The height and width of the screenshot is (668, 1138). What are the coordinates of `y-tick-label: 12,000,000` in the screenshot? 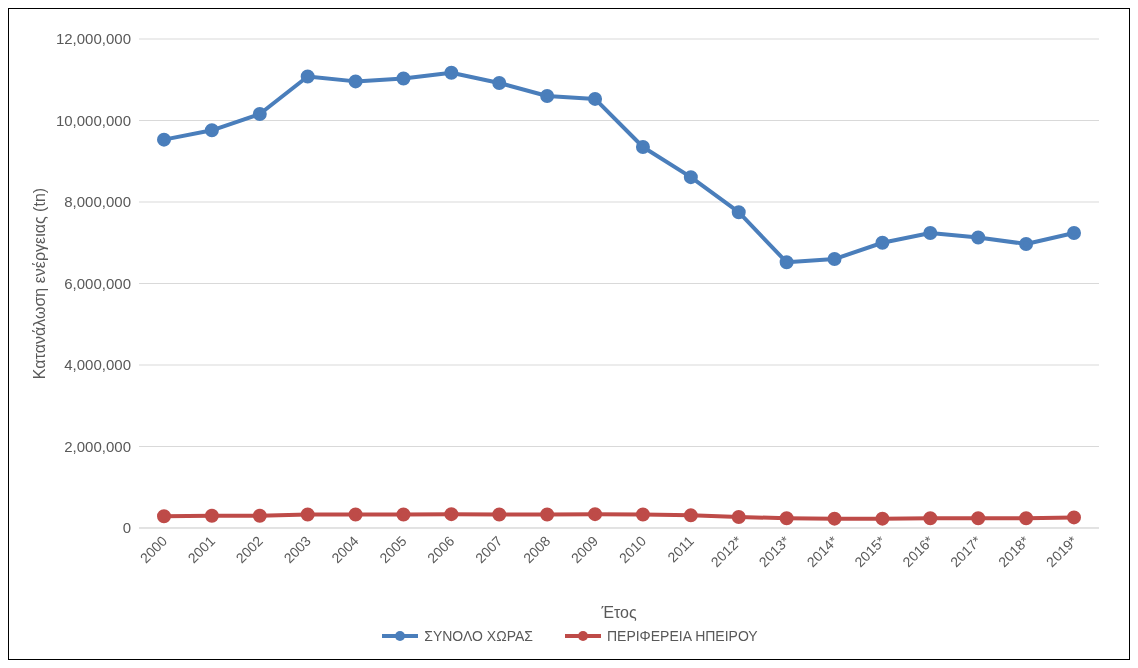 It's located at (93, 39).